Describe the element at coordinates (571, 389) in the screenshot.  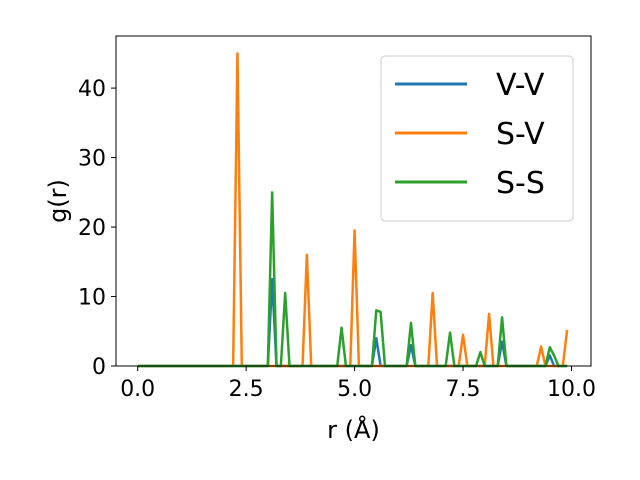
I see `x-tick-label: 10.0` at that location.